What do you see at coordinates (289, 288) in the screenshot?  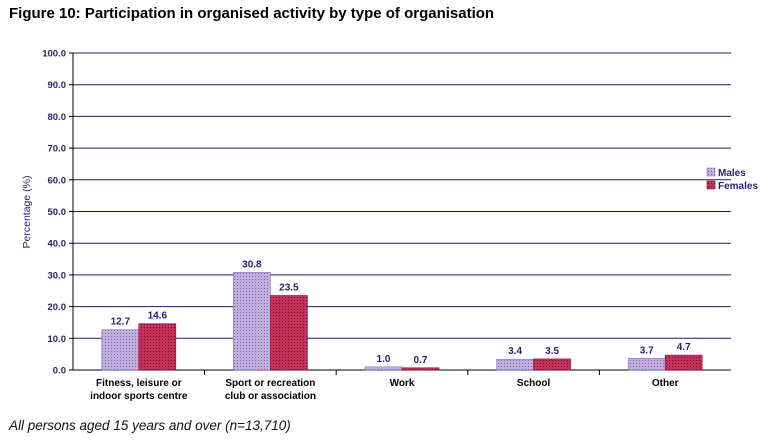 I see `data-label: 23.5` at bounding box center [289, 288].